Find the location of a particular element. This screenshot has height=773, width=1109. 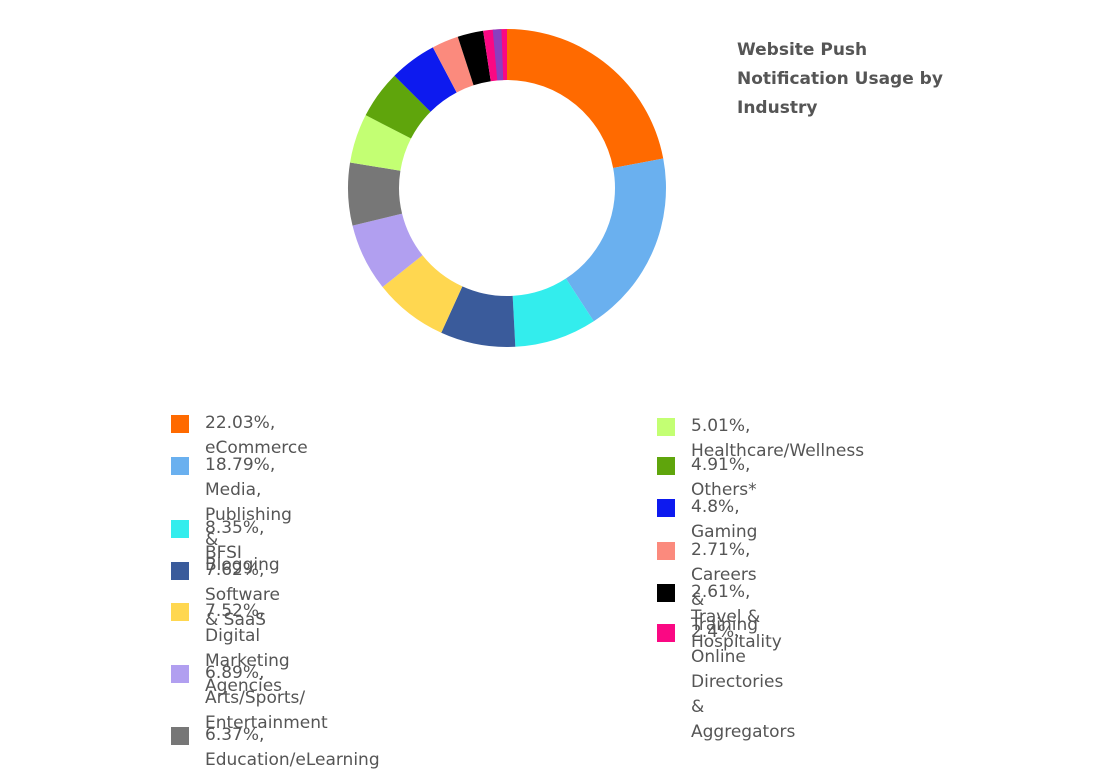

legend-swatch-online-directories is located at coordinates (666, 633).